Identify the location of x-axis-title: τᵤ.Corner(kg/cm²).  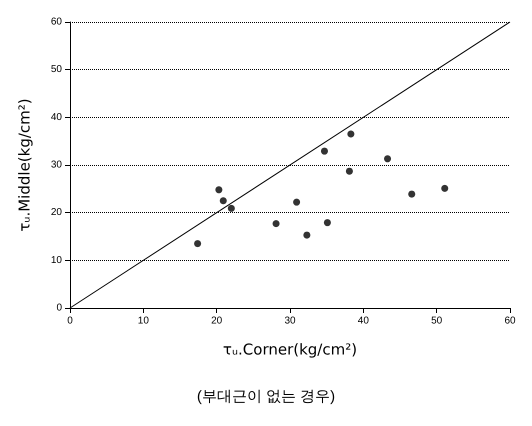
(290, 349).